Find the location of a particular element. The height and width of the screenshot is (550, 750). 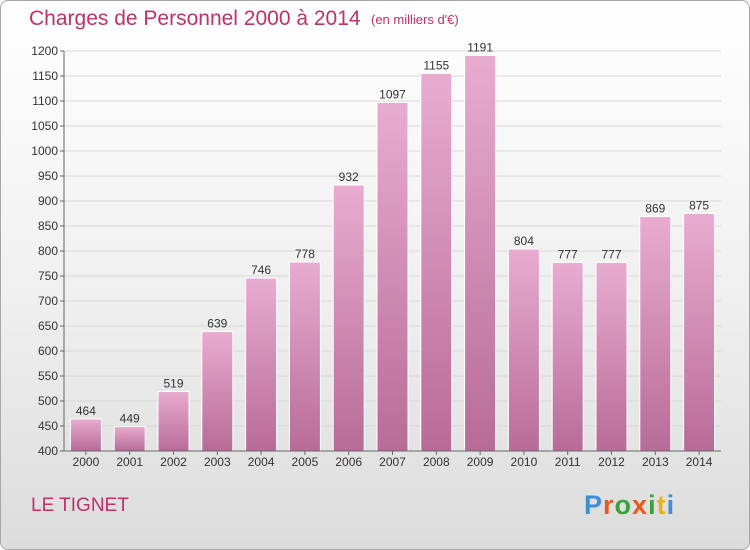

data-label: 1097 is located at coordinates (392, 95).